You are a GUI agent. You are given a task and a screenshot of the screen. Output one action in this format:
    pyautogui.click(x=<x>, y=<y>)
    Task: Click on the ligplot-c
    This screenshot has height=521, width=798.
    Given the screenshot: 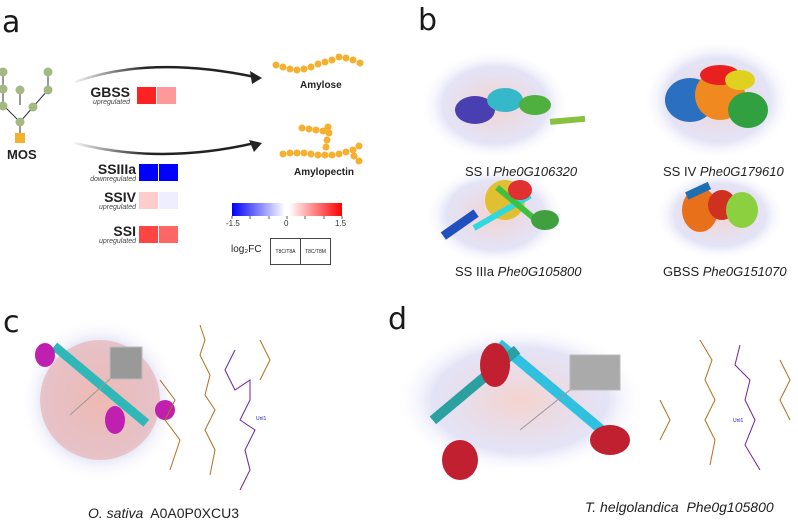 What is the action you would take?
    pyautogui.click(x=215, y=407)
    